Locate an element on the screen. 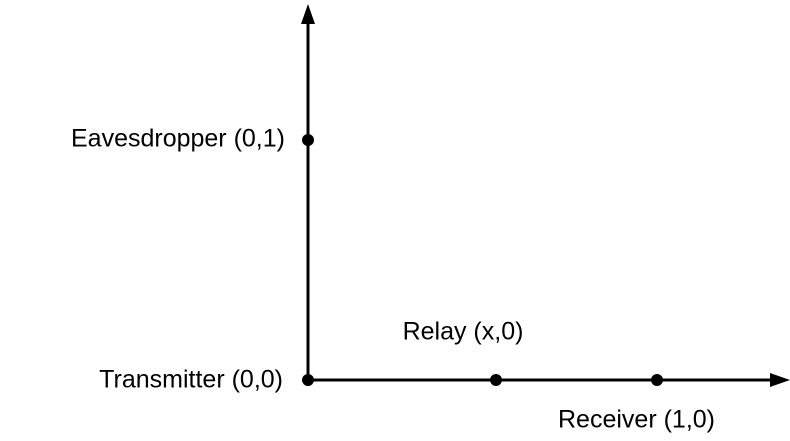 Image resolution: width=790 pixels, height=441 pixels. eavesdropper-label: Eavesdropper (0,1) is located at coordinates (178, 139).